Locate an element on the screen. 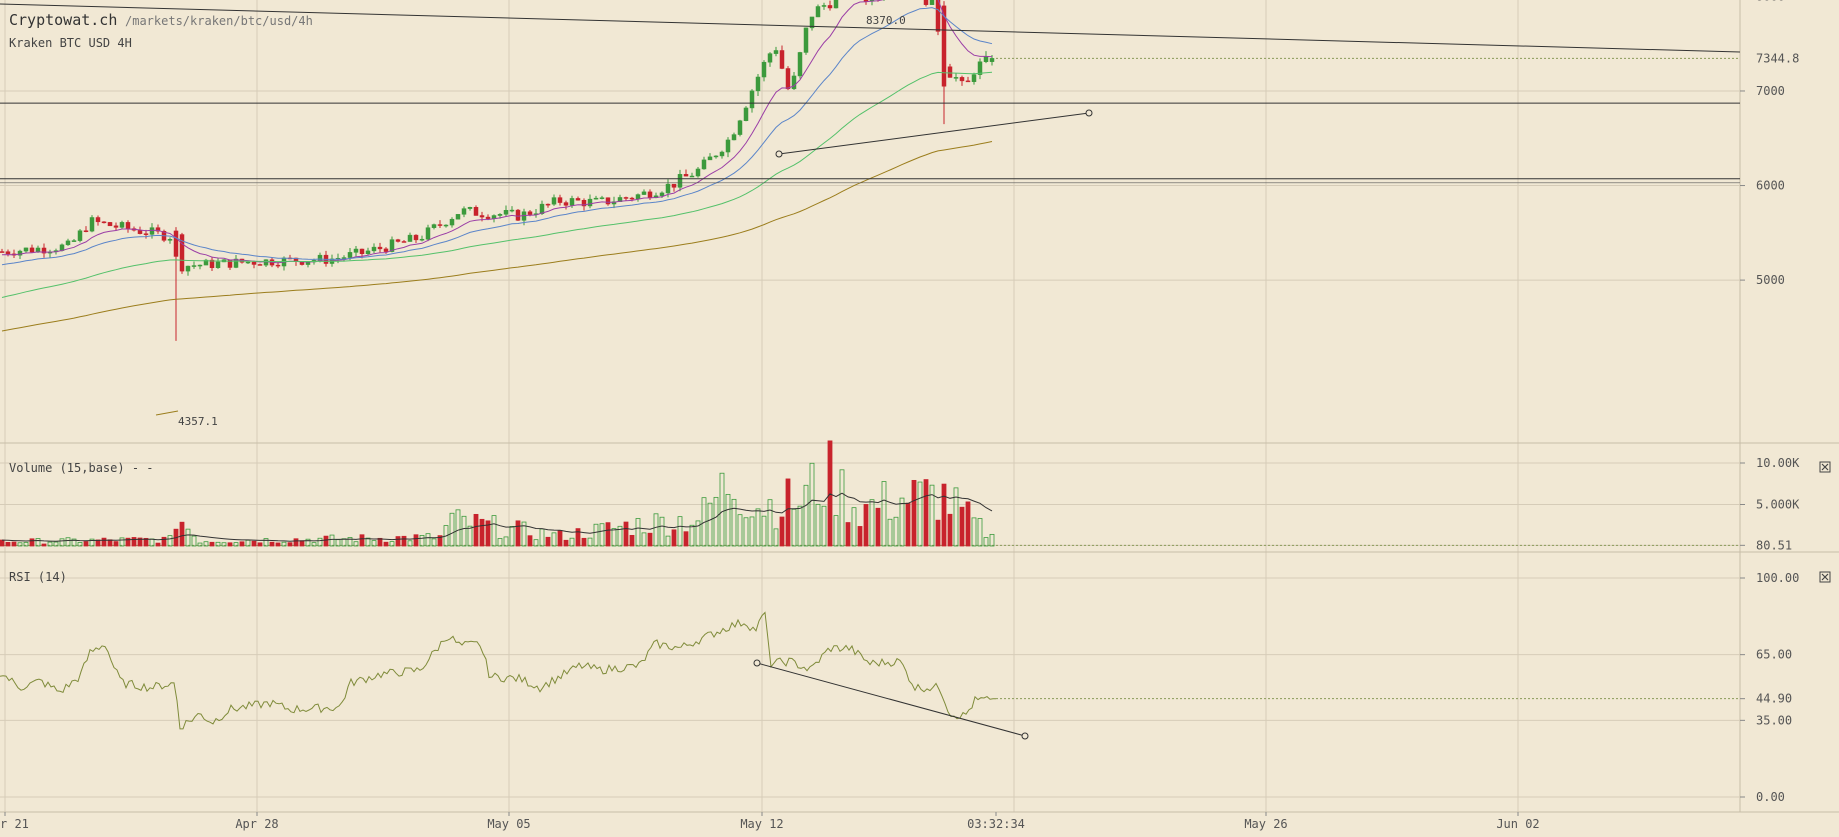 The width and height of the screenshot is (1839, 837). rsi-pane is located at coordinates (870, 675).